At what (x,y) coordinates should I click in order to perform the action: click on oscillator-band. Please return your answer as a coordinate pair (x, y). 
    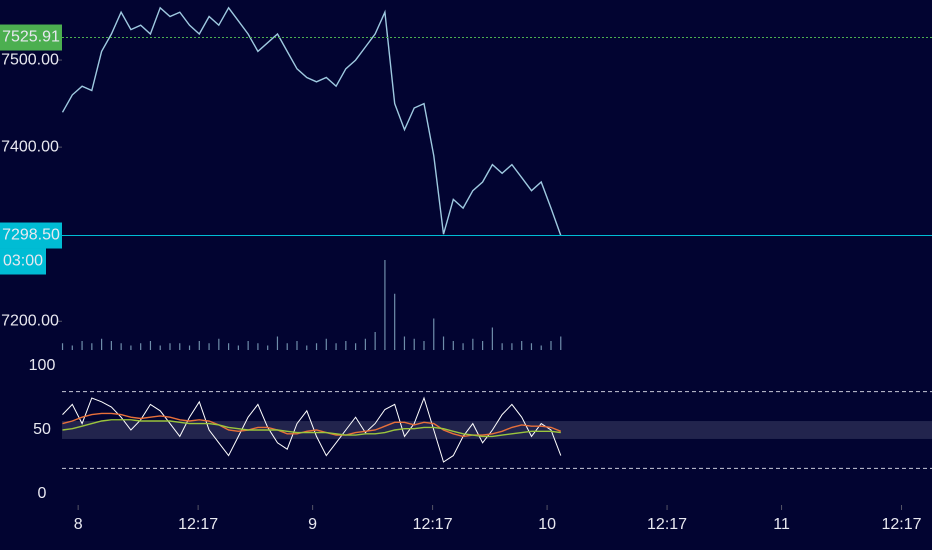
    Looking at the image, I should click on (497, 430).